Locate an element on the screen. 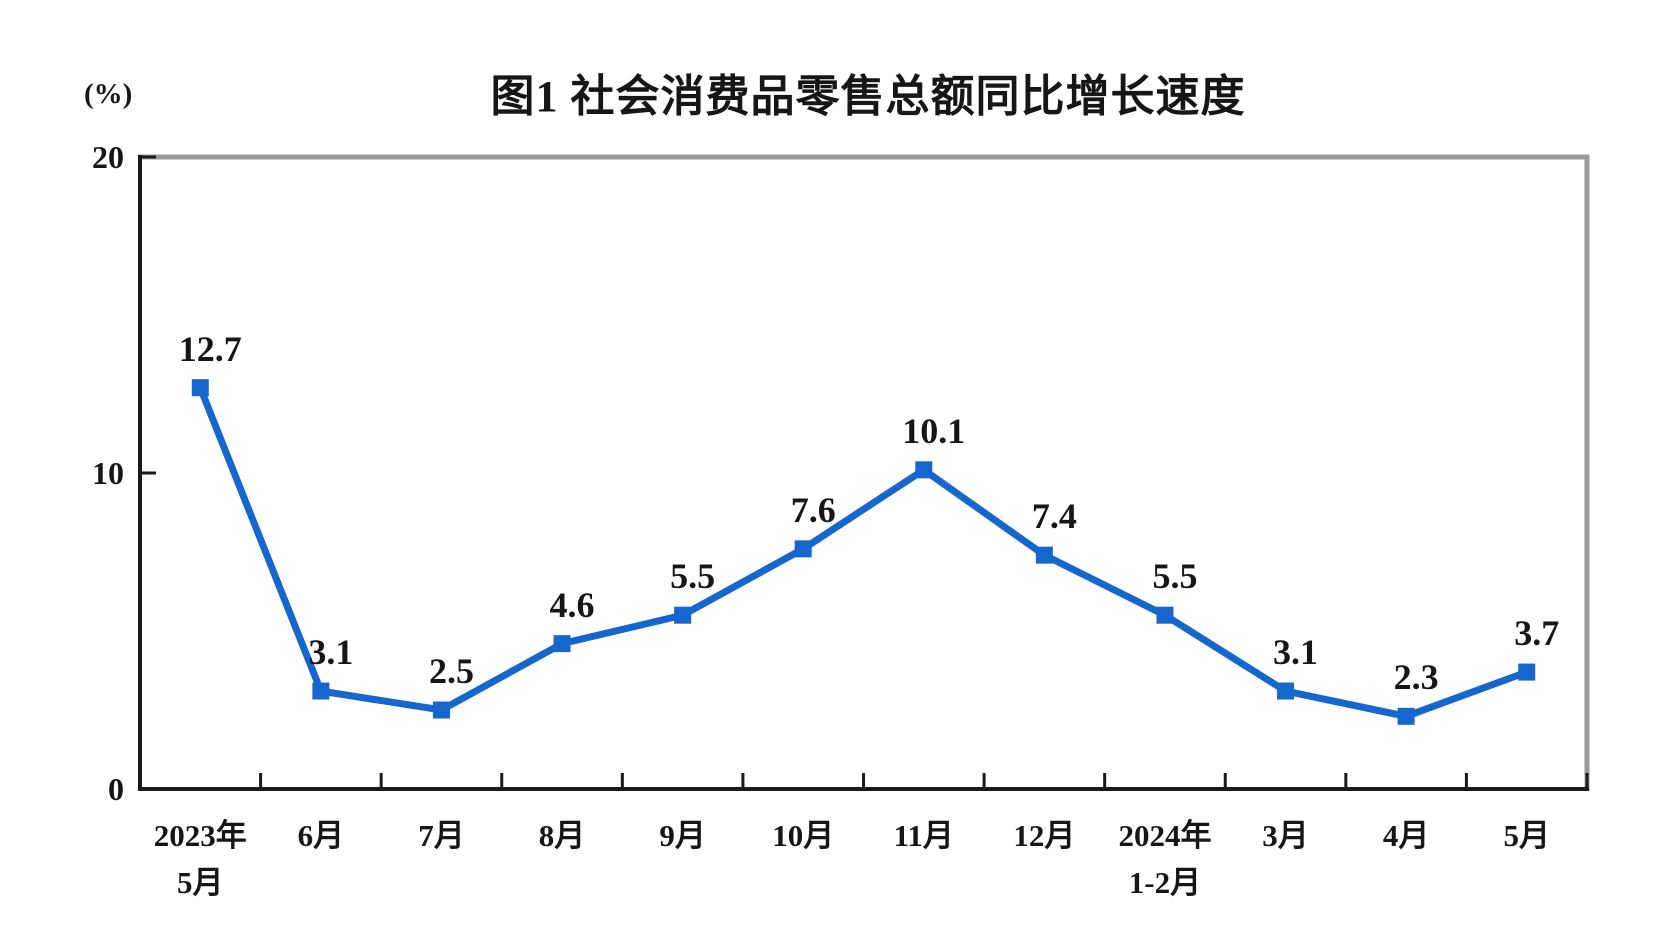 The image size is (1662, 936). x-category-label: 5月 is located at coordinates (1526, 835).